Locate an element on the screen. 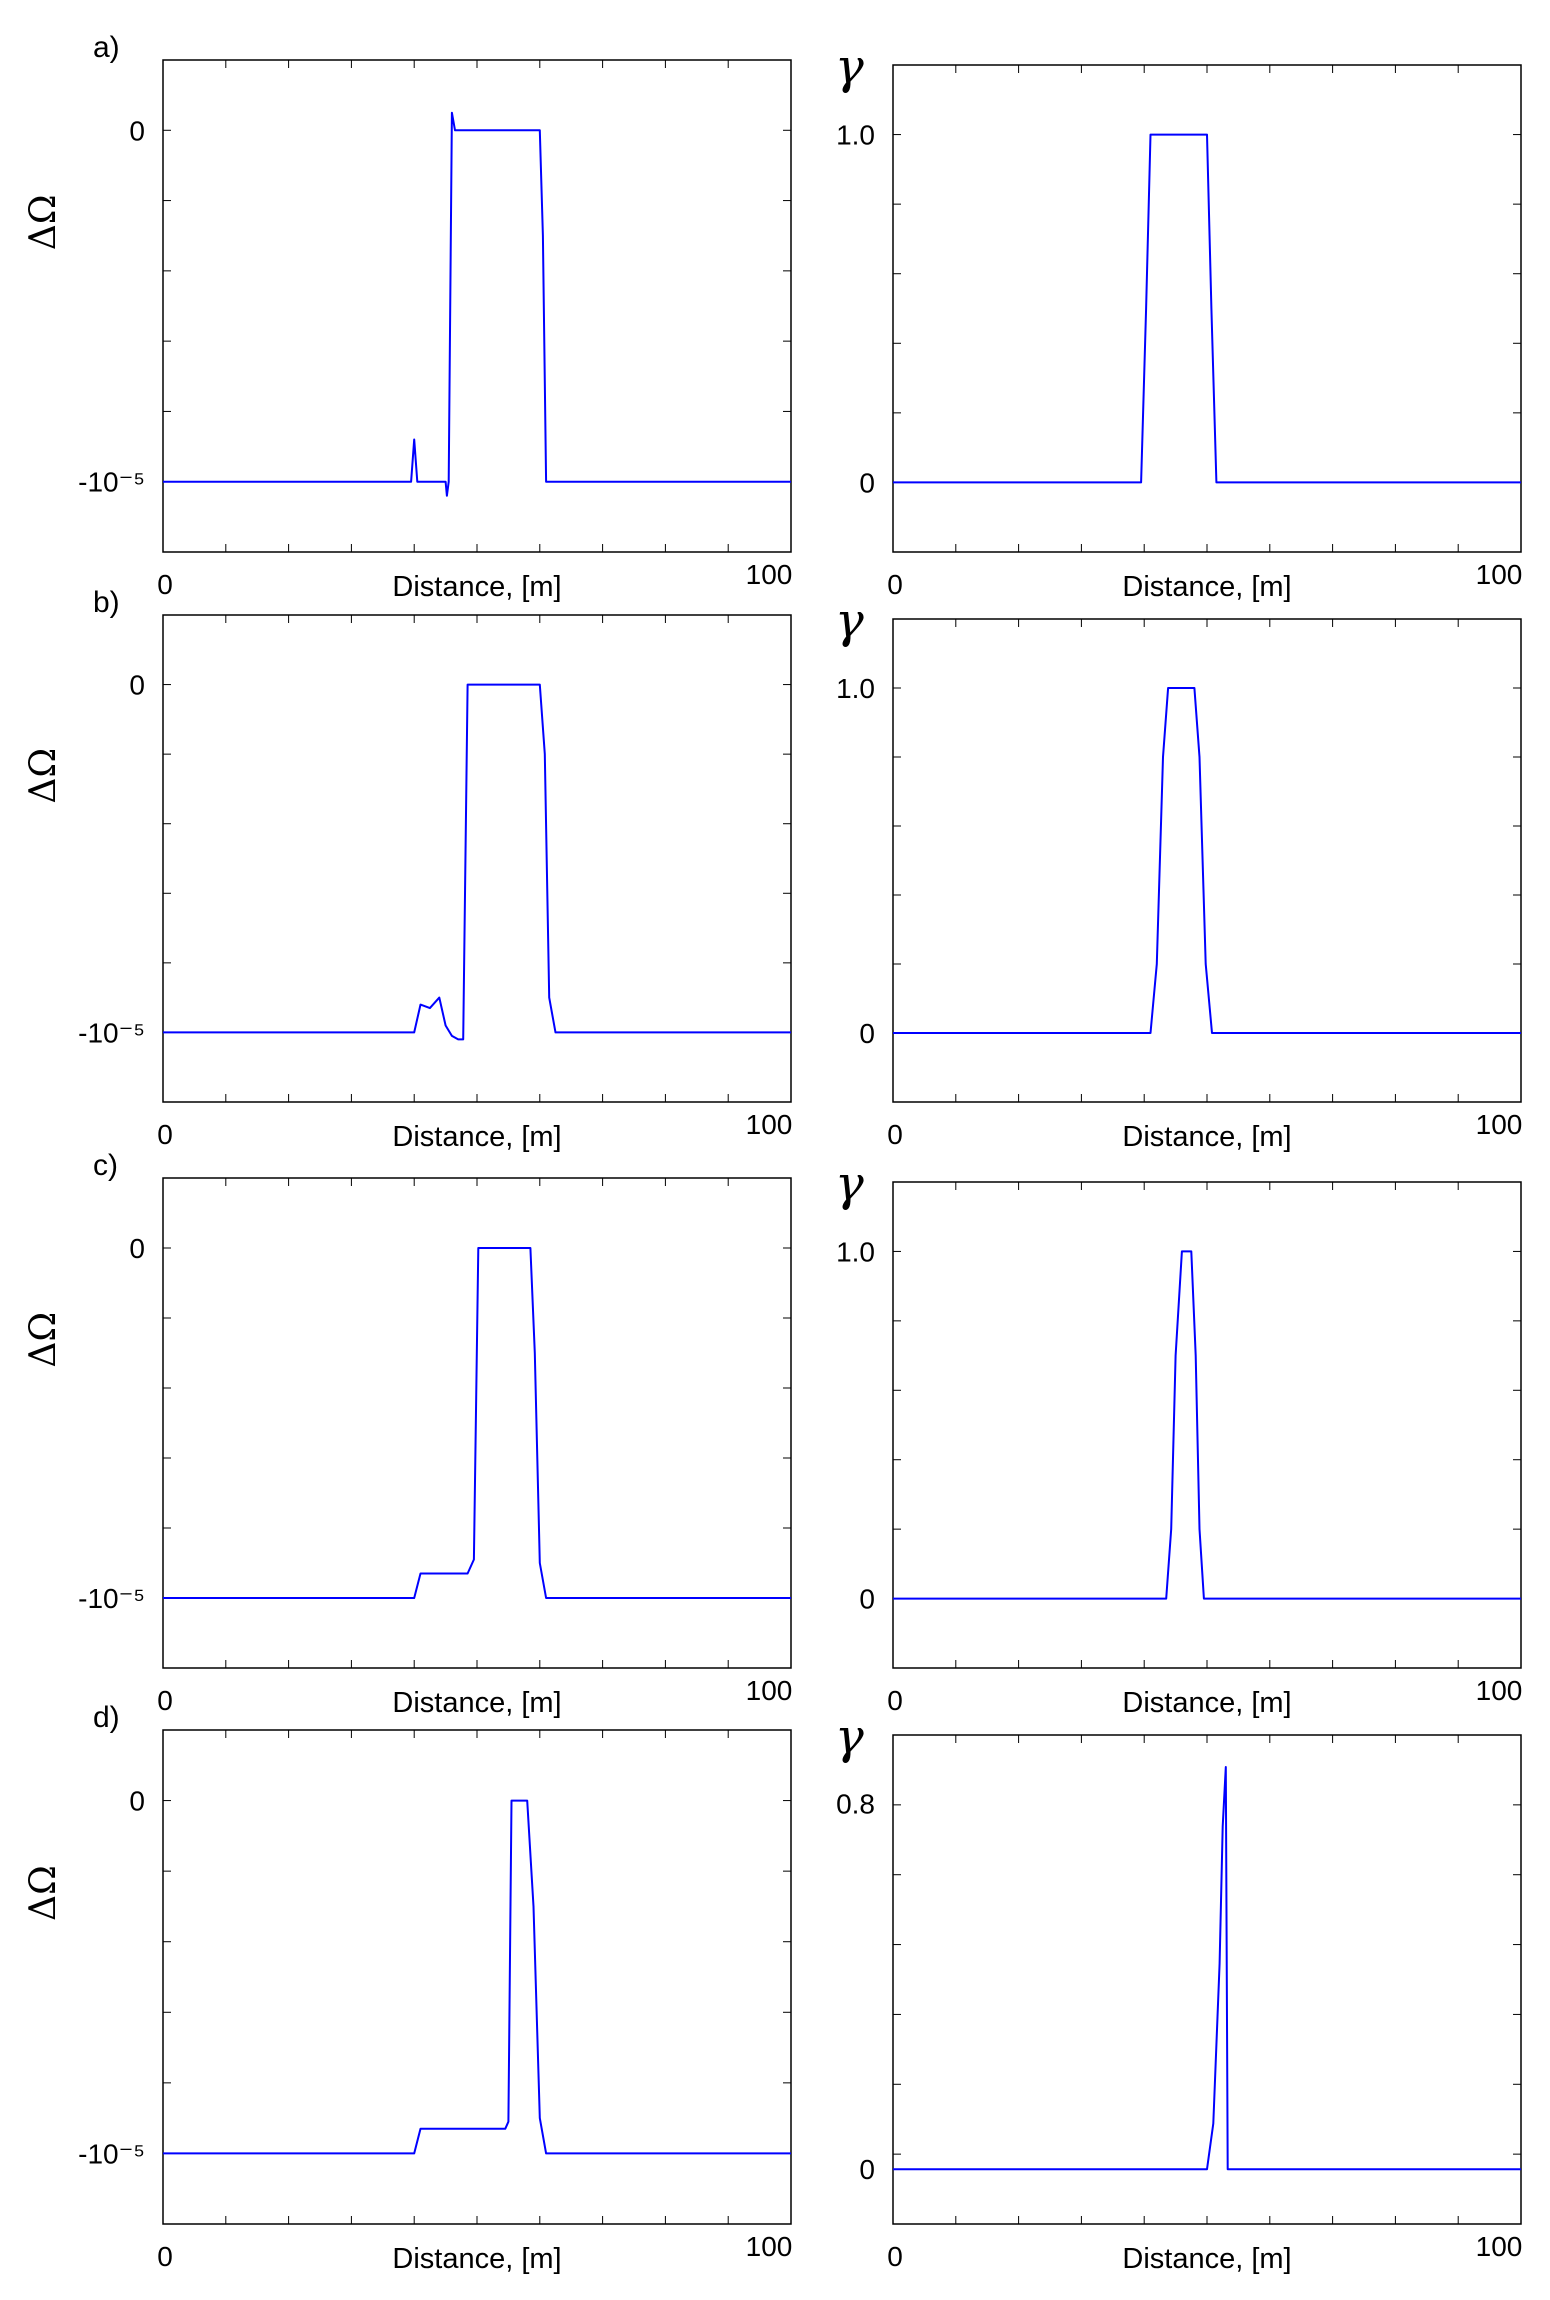  chart-panel-4: 0 1.0 0 100 Distance, [m] γ is located at coordinates (1178, 873).